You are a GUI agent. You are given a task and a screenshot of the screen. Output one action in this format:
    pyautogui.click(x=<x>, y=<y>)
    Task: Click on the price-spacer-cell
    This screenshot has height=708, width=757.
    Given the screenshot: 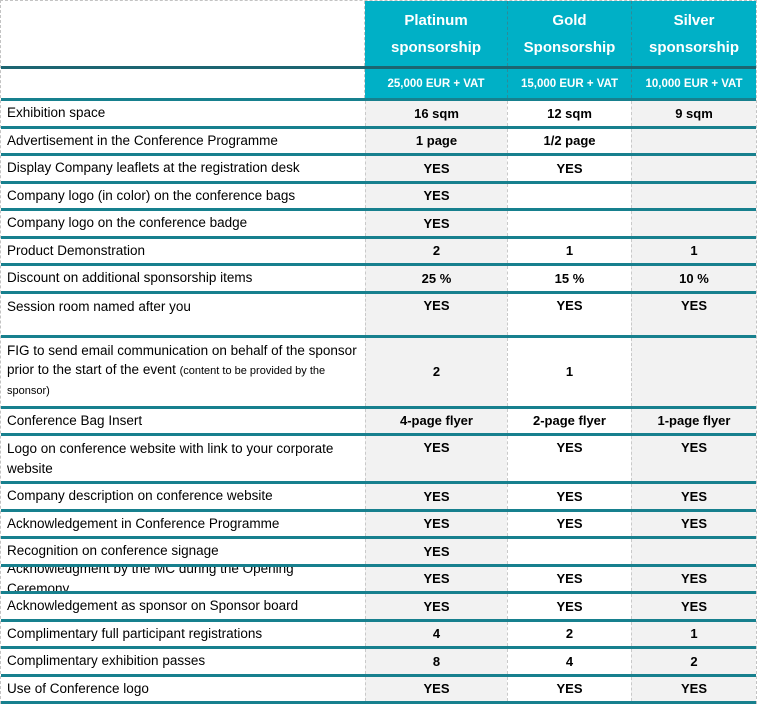 What is the action you would take?
    pyautogui.click(x=183, y=83)
    